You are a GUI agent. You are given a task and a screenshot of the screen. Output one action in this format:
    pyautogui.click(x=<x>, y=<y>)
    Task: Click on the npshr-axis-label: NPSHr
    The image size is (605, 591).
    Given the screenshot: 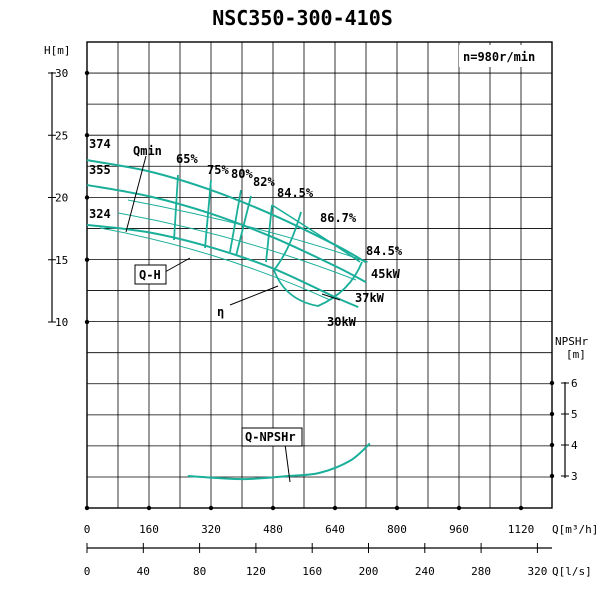 What is the action you would take?
    pyautogui.click(x=571, y=341)
    